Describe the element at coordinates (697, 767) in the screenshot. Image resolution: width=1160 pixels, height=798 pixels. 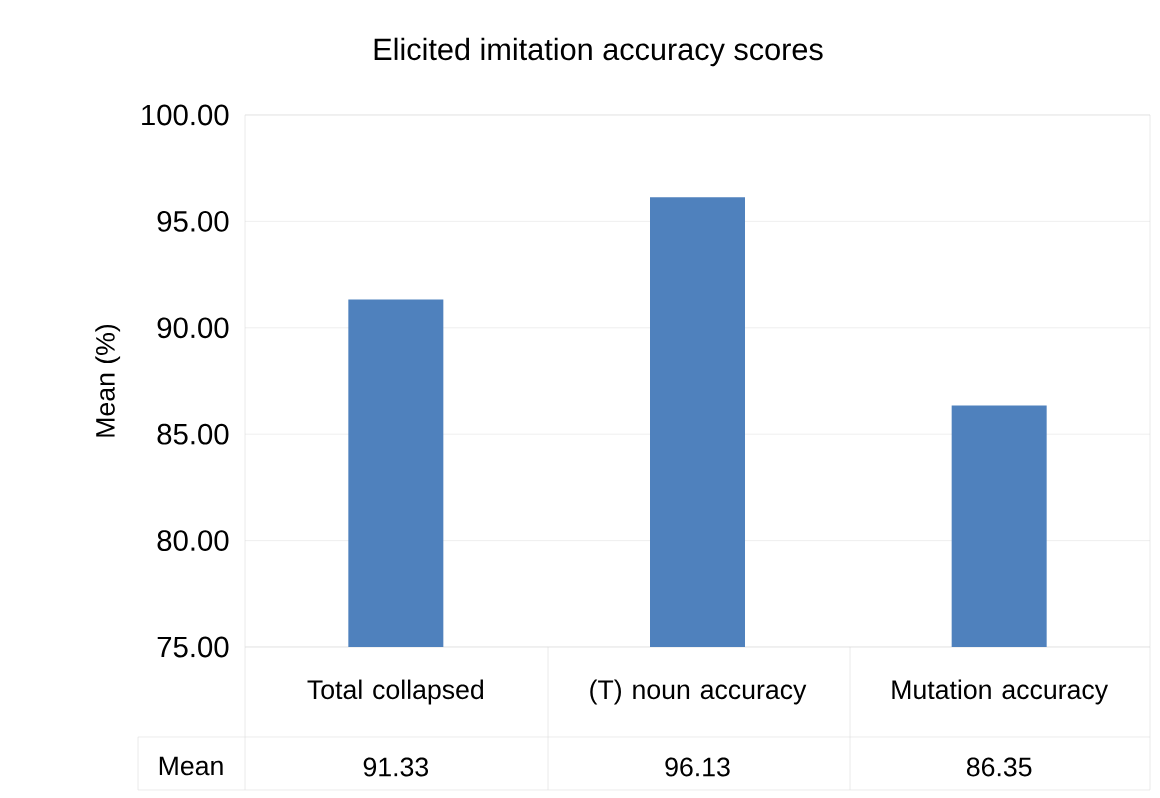
I see `data-label: 96.13` at that location.